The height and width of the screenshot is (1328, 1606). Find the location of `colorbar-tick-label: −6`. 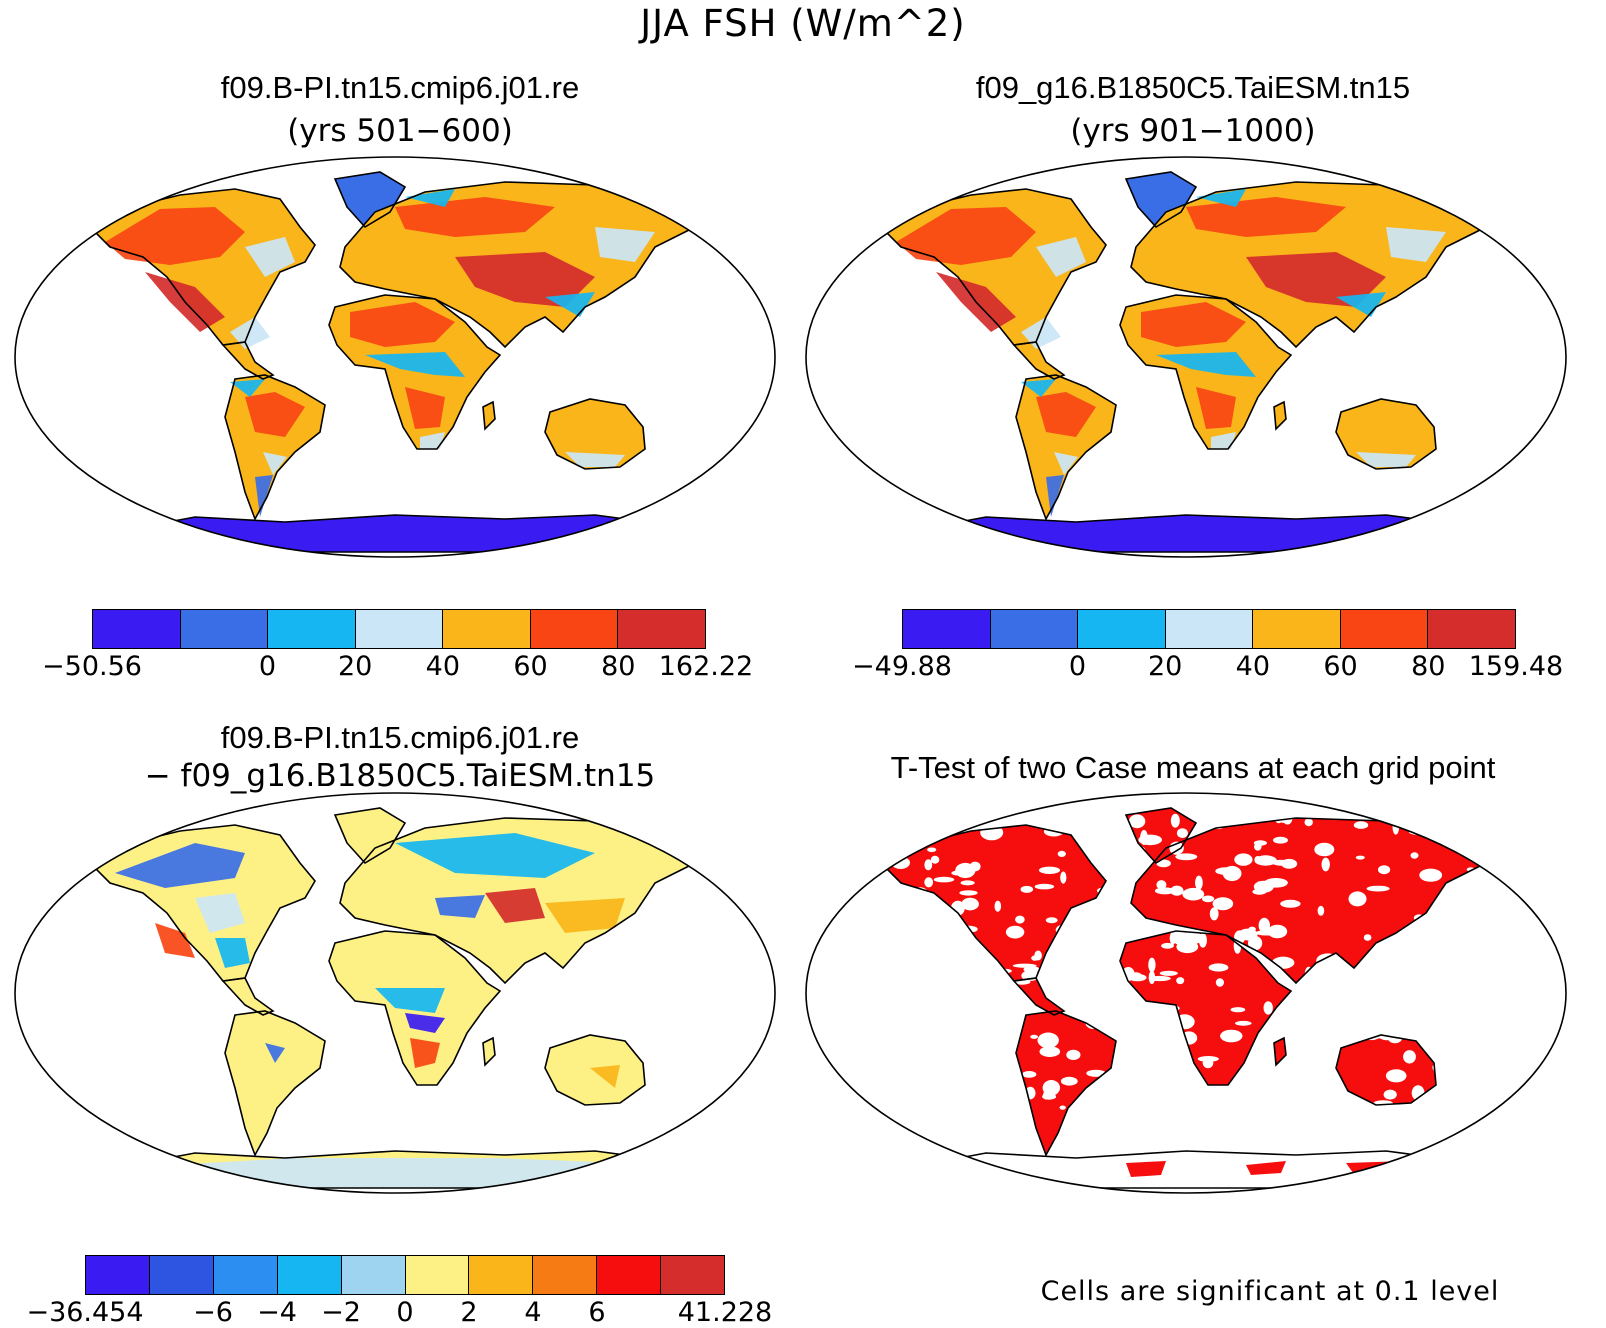

colorbar-tick-label: −6 is located at coordinates (213, 1312).